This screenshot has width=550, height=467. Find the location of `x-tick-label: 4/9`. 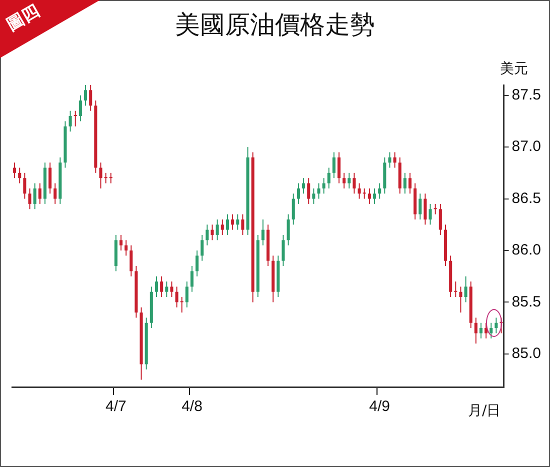

x-tick-label: 4/9 is located at coordinates (379, 407).